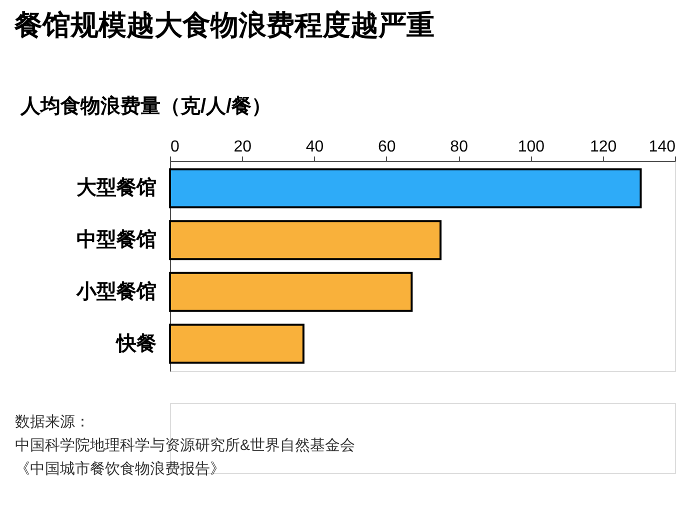  I want to click on x-tick-label: 100, so click(531, 147).